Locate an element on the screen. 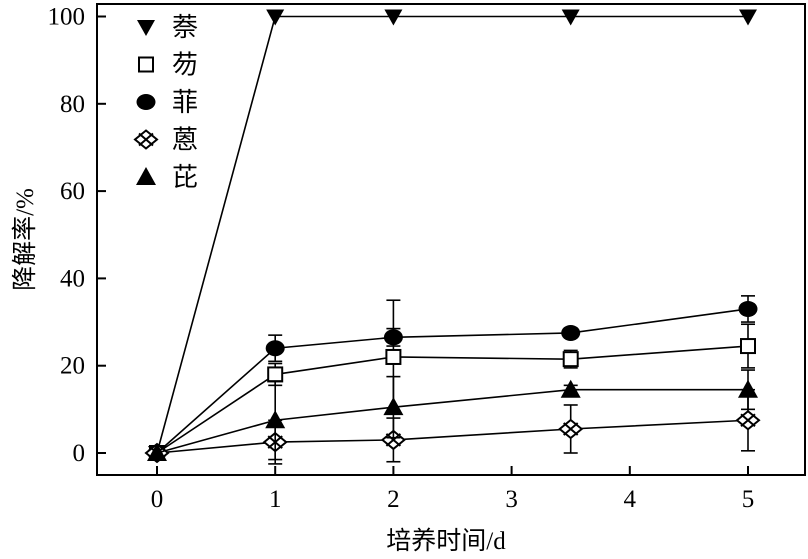  y-tick-label: 100 is located at coordinates (67, 17).